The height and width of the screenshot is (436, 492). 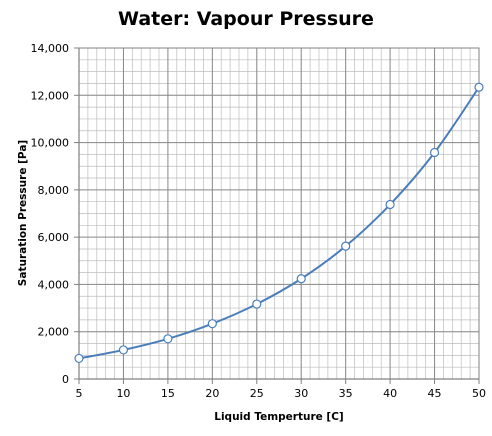 What do you see at coordinates (278, 417) in the screenshot?
I see `x-axis-title: Liquid Temperture [C]` at bounding box center [278, 417].